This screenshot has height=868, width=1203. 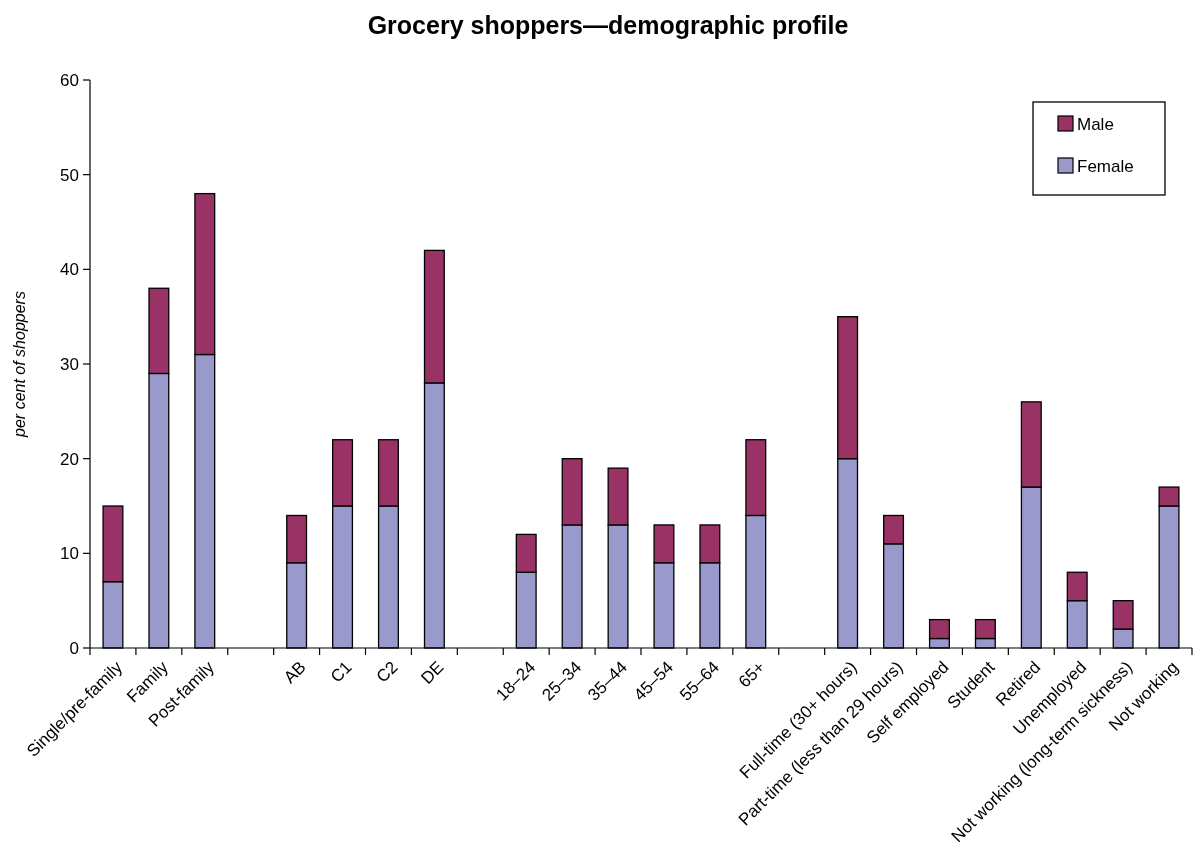 What do you see at coordinates (69, 459) in the screenshot?
I see `y-tick-label: 20` at bounding box center [69, 459].